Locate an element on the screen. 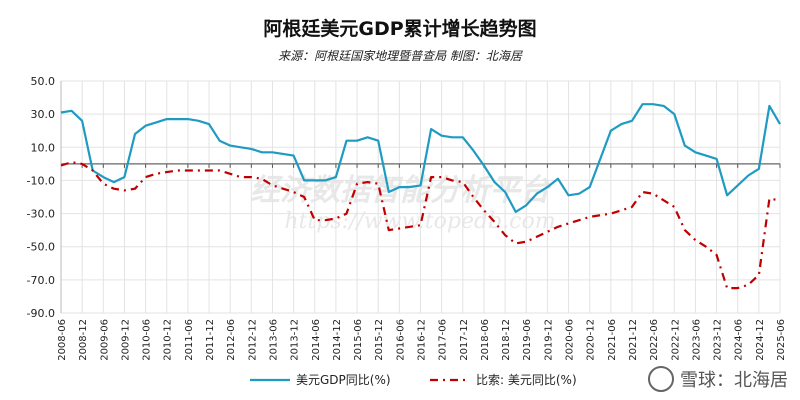  legend-label-1: 美元GDP同比(%) is located at coordinates (343, 380).